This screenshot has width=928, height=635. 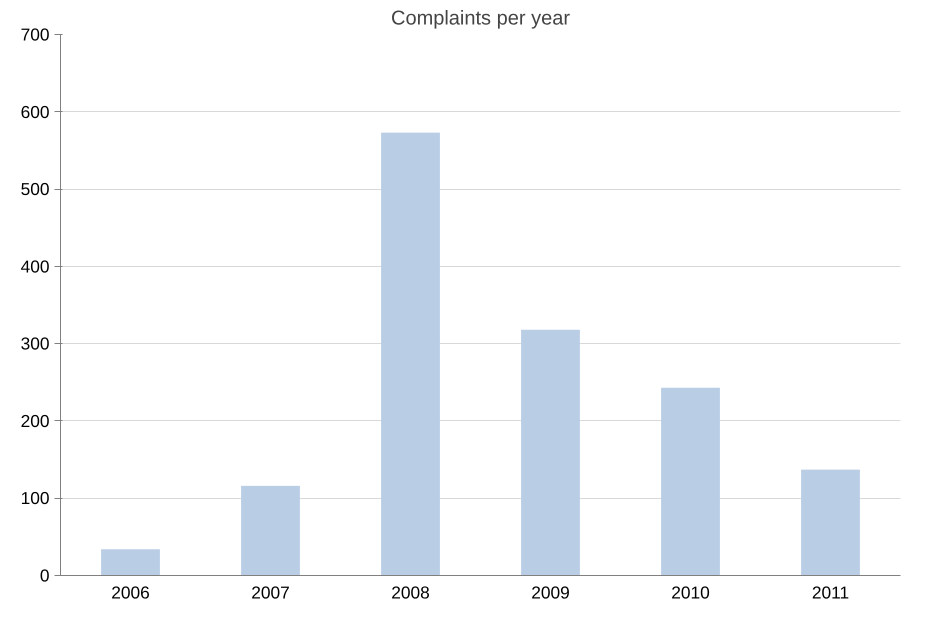 What do you see at coordinates (35, 420) in the screenshot?
I see `y-tick-label: 200` at bounding box center [35, 420].